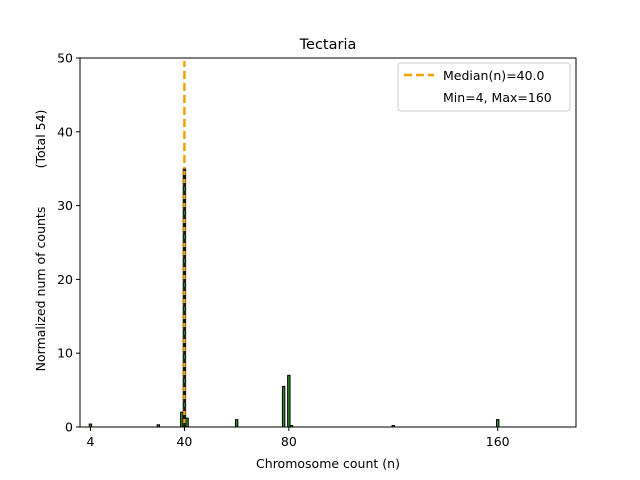 The image size is (640, 480). Describe the element at coordinates (298, 438) in the screenshot. I see `x-tick-group: 4 40 80 160` at that location.